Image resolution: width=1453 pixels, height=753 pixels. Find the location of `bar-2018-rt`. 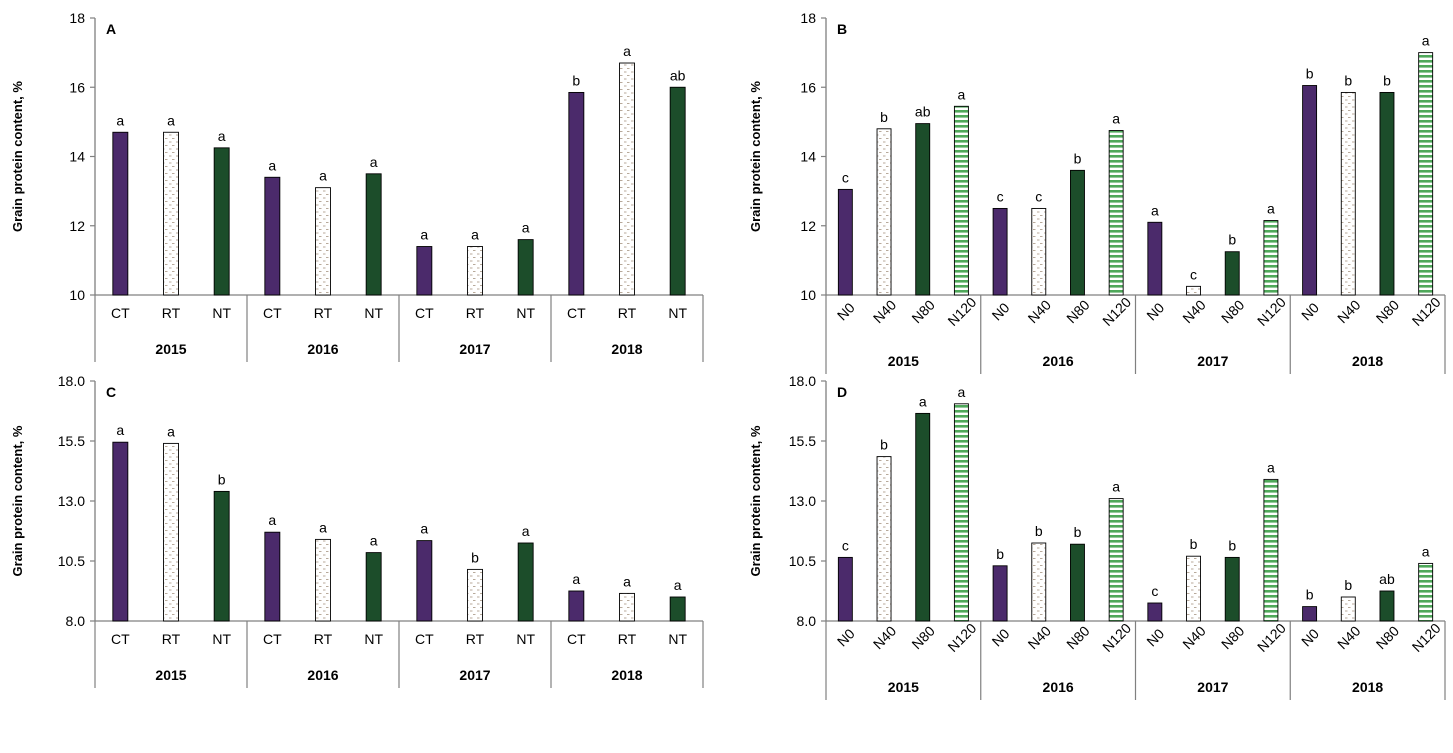

bar-2018-rt is located at coordinates (627, 179).